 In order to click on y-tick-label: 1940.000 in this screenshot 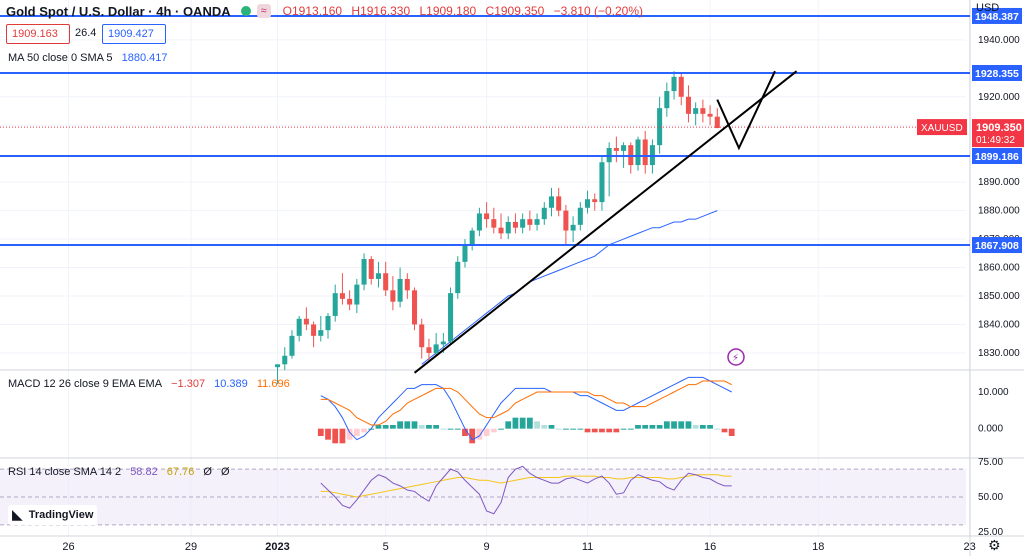, I will do `click(999, 40)`.